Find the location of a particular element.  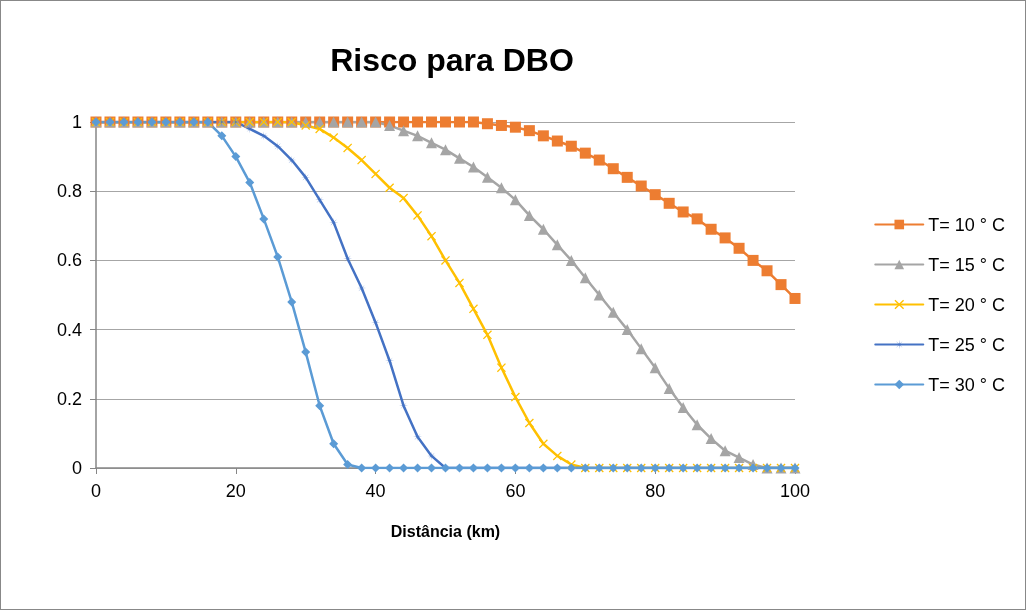

y-tick-label: 0 is located at coordinates (76, 468).